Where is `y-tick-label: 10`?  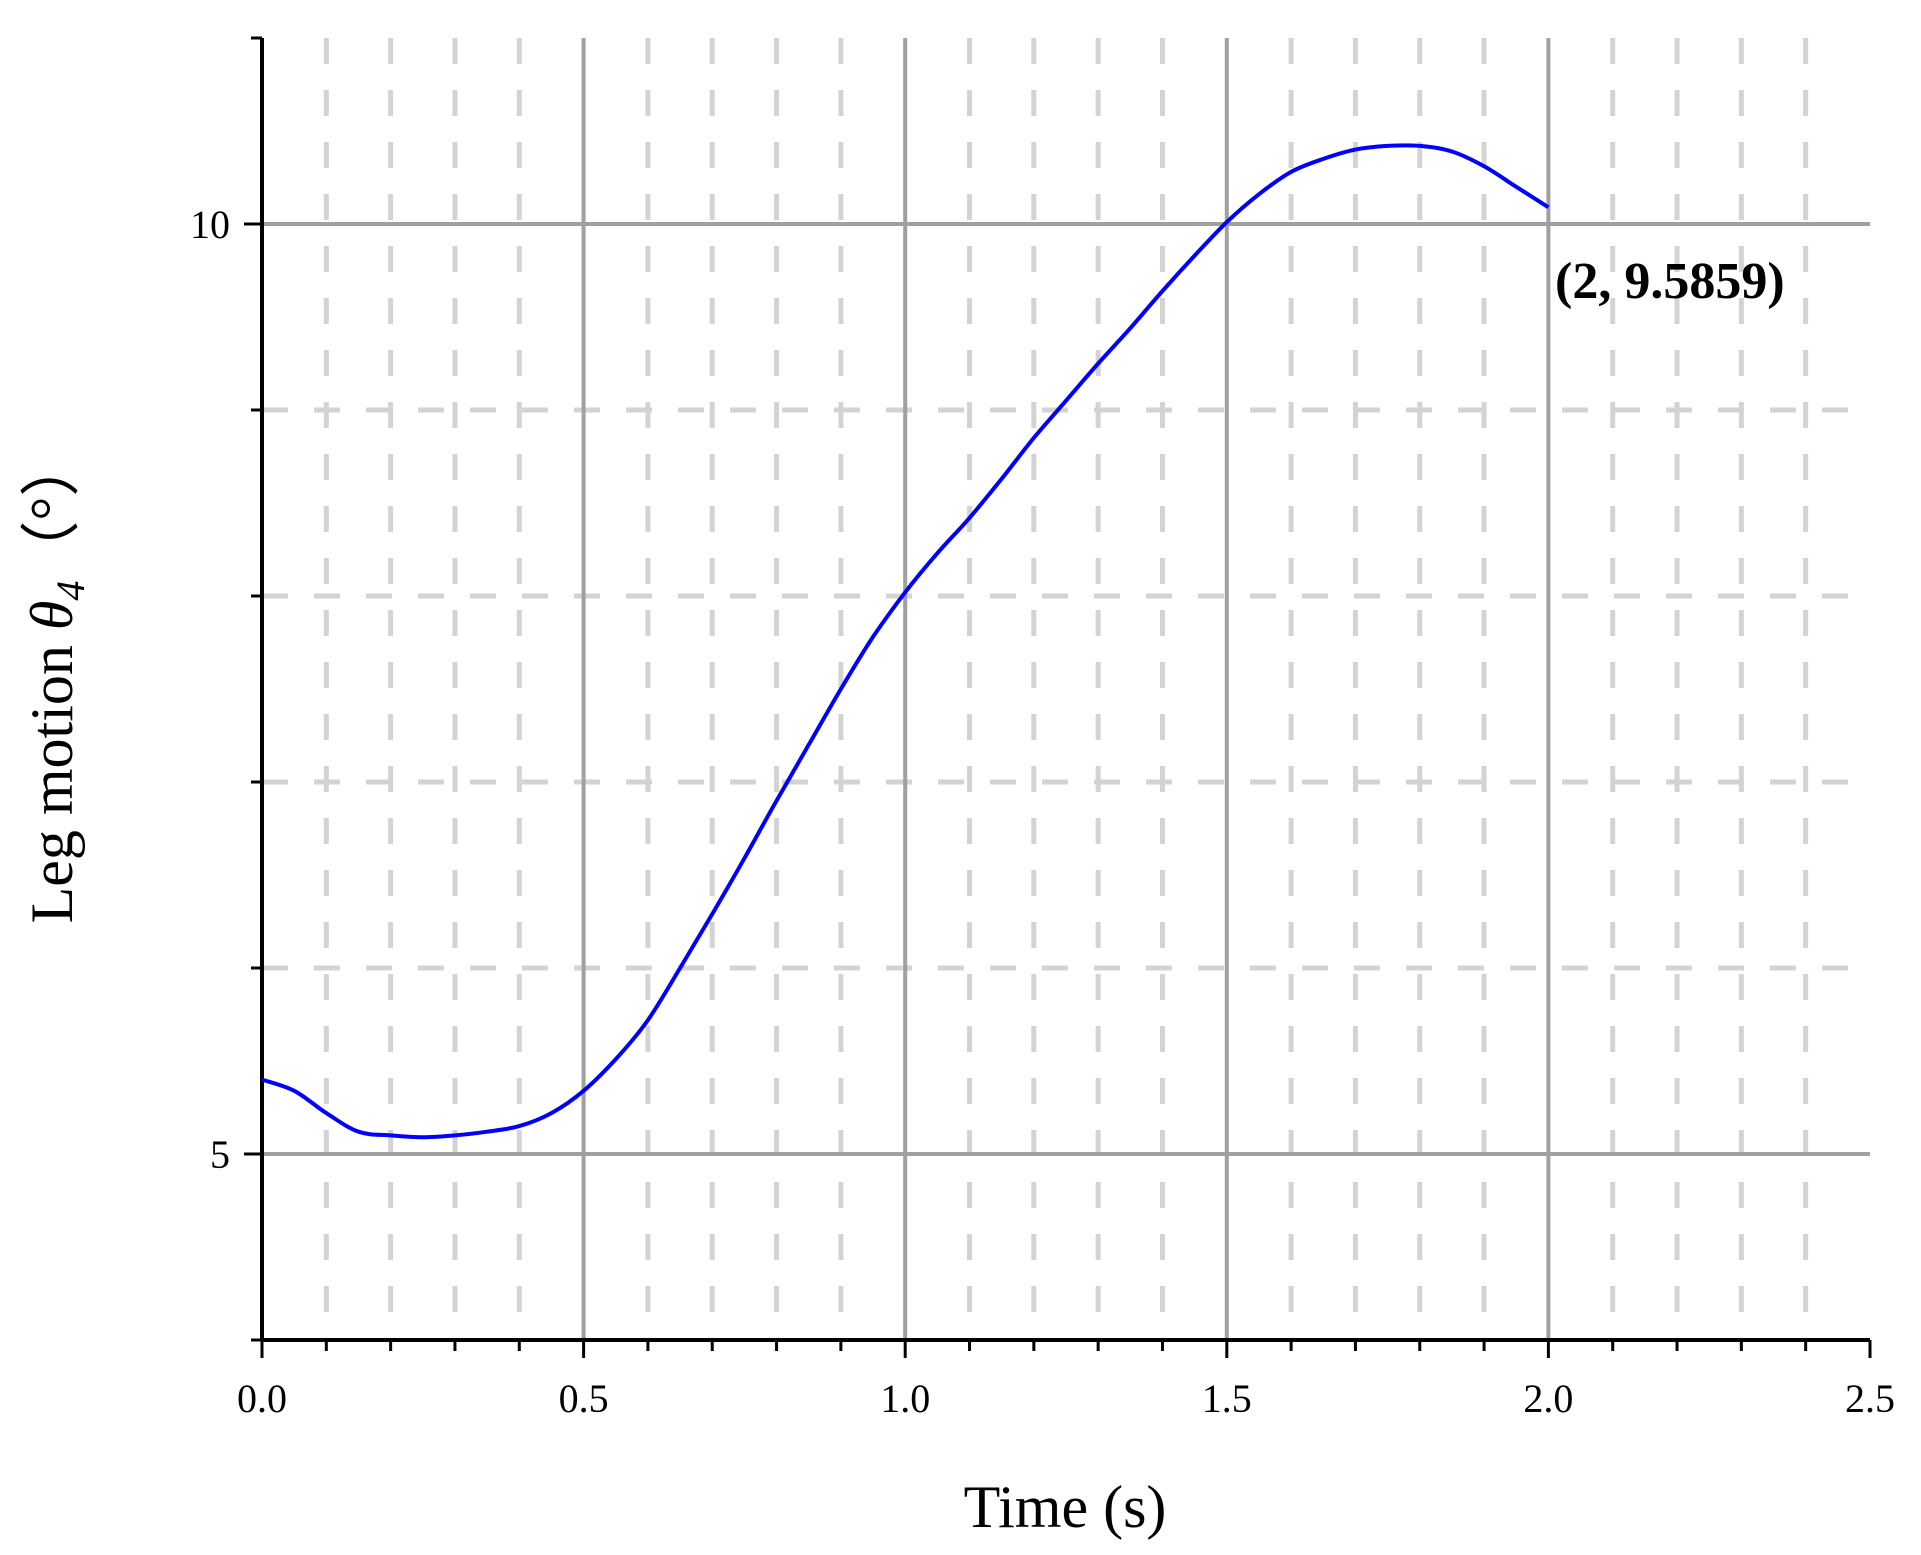 y-tick-label: 10 is located at coordinates (210, 224).